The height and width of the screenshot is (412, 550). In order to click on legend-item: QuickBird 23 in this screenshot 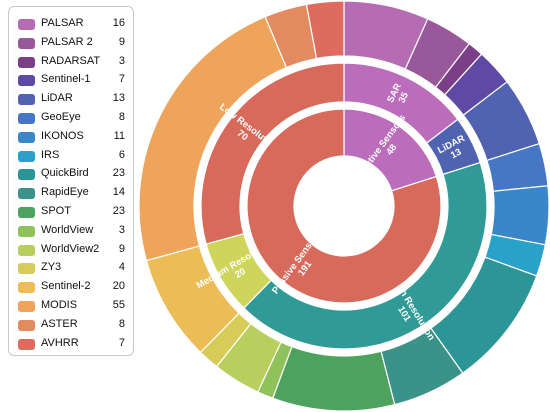, I will do `click(71, 175)`.